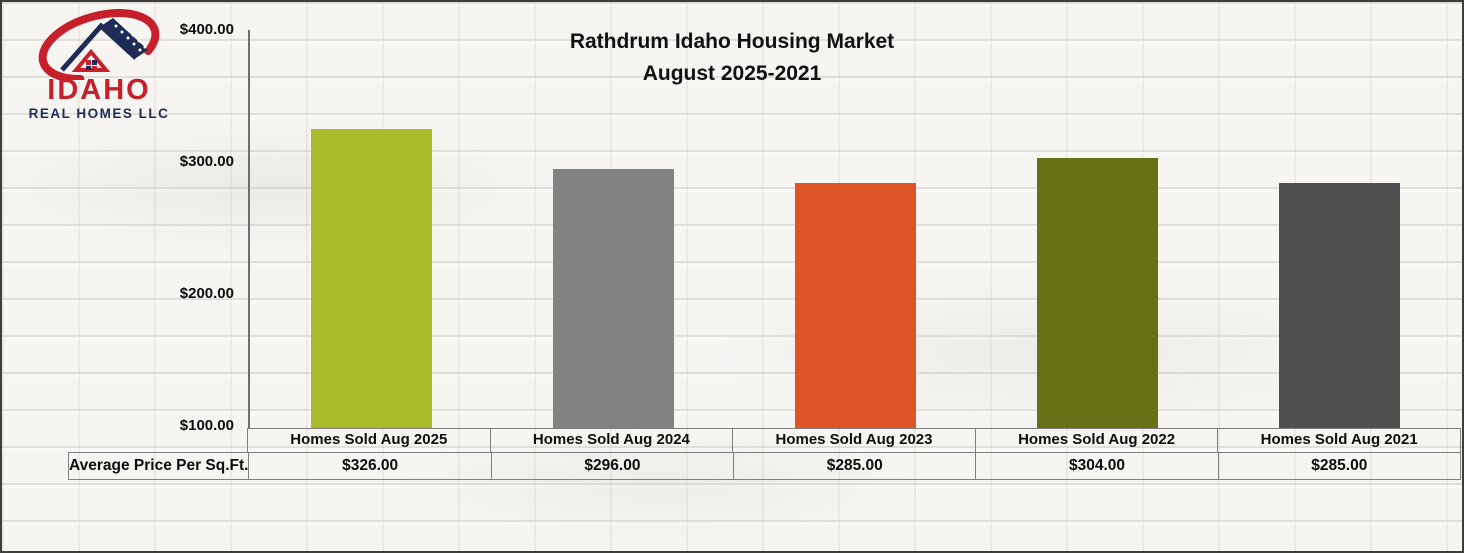 This screenshot has width=1464, height=553. I want to click on logo-subtitle: REAL HOMES LLC, so click(99, 113).